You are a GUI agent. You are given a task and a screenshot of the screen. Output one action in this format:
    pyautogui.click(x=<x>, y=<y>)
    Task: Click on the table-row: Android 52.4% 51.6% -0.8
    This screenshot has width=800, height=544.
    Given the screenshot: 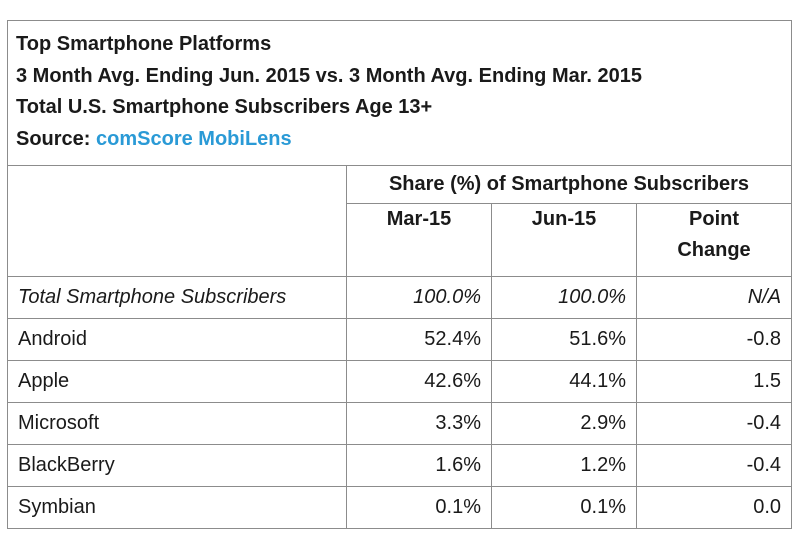 What is the action you would take?
    pyautogui.click(x=400, y=339)
    